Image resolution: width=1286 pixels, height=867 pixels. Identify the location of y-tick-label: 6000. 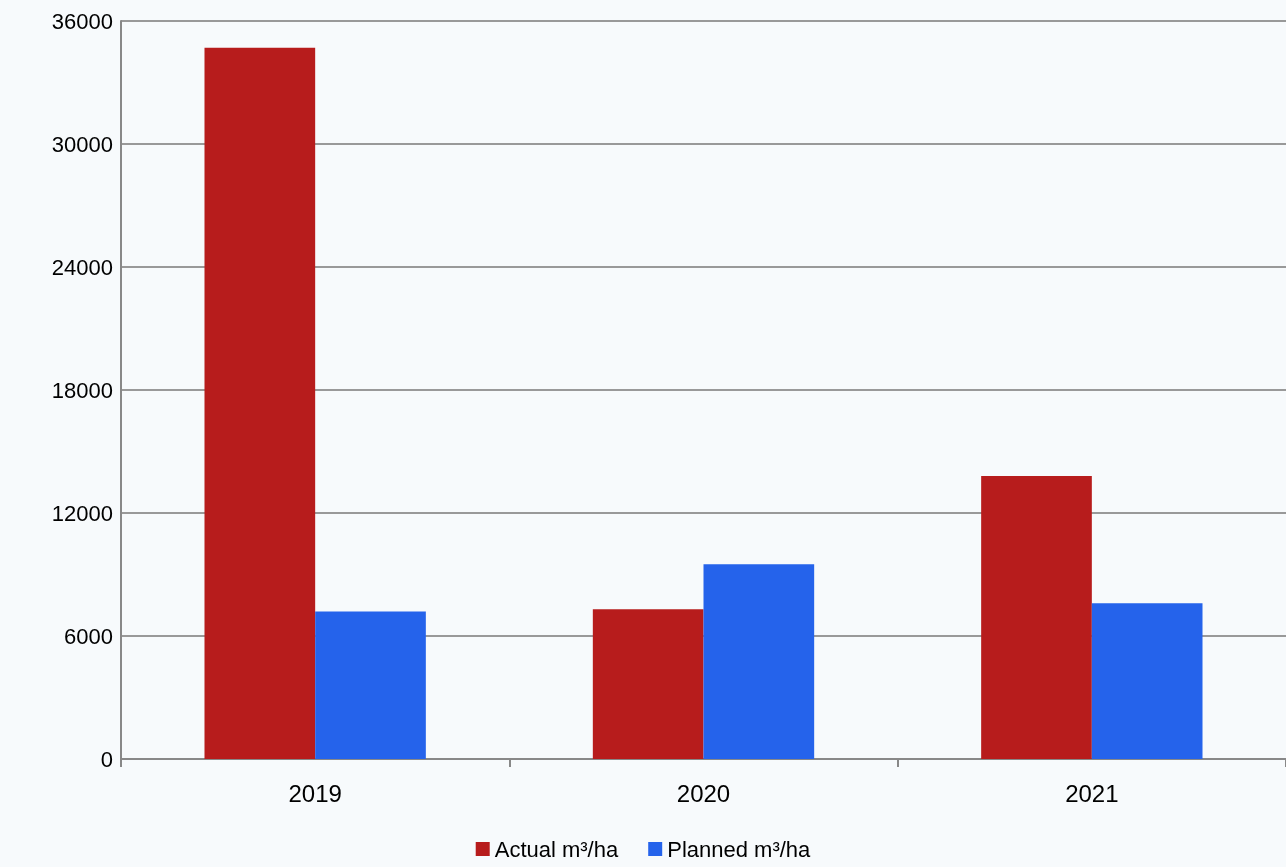
(88, 636).